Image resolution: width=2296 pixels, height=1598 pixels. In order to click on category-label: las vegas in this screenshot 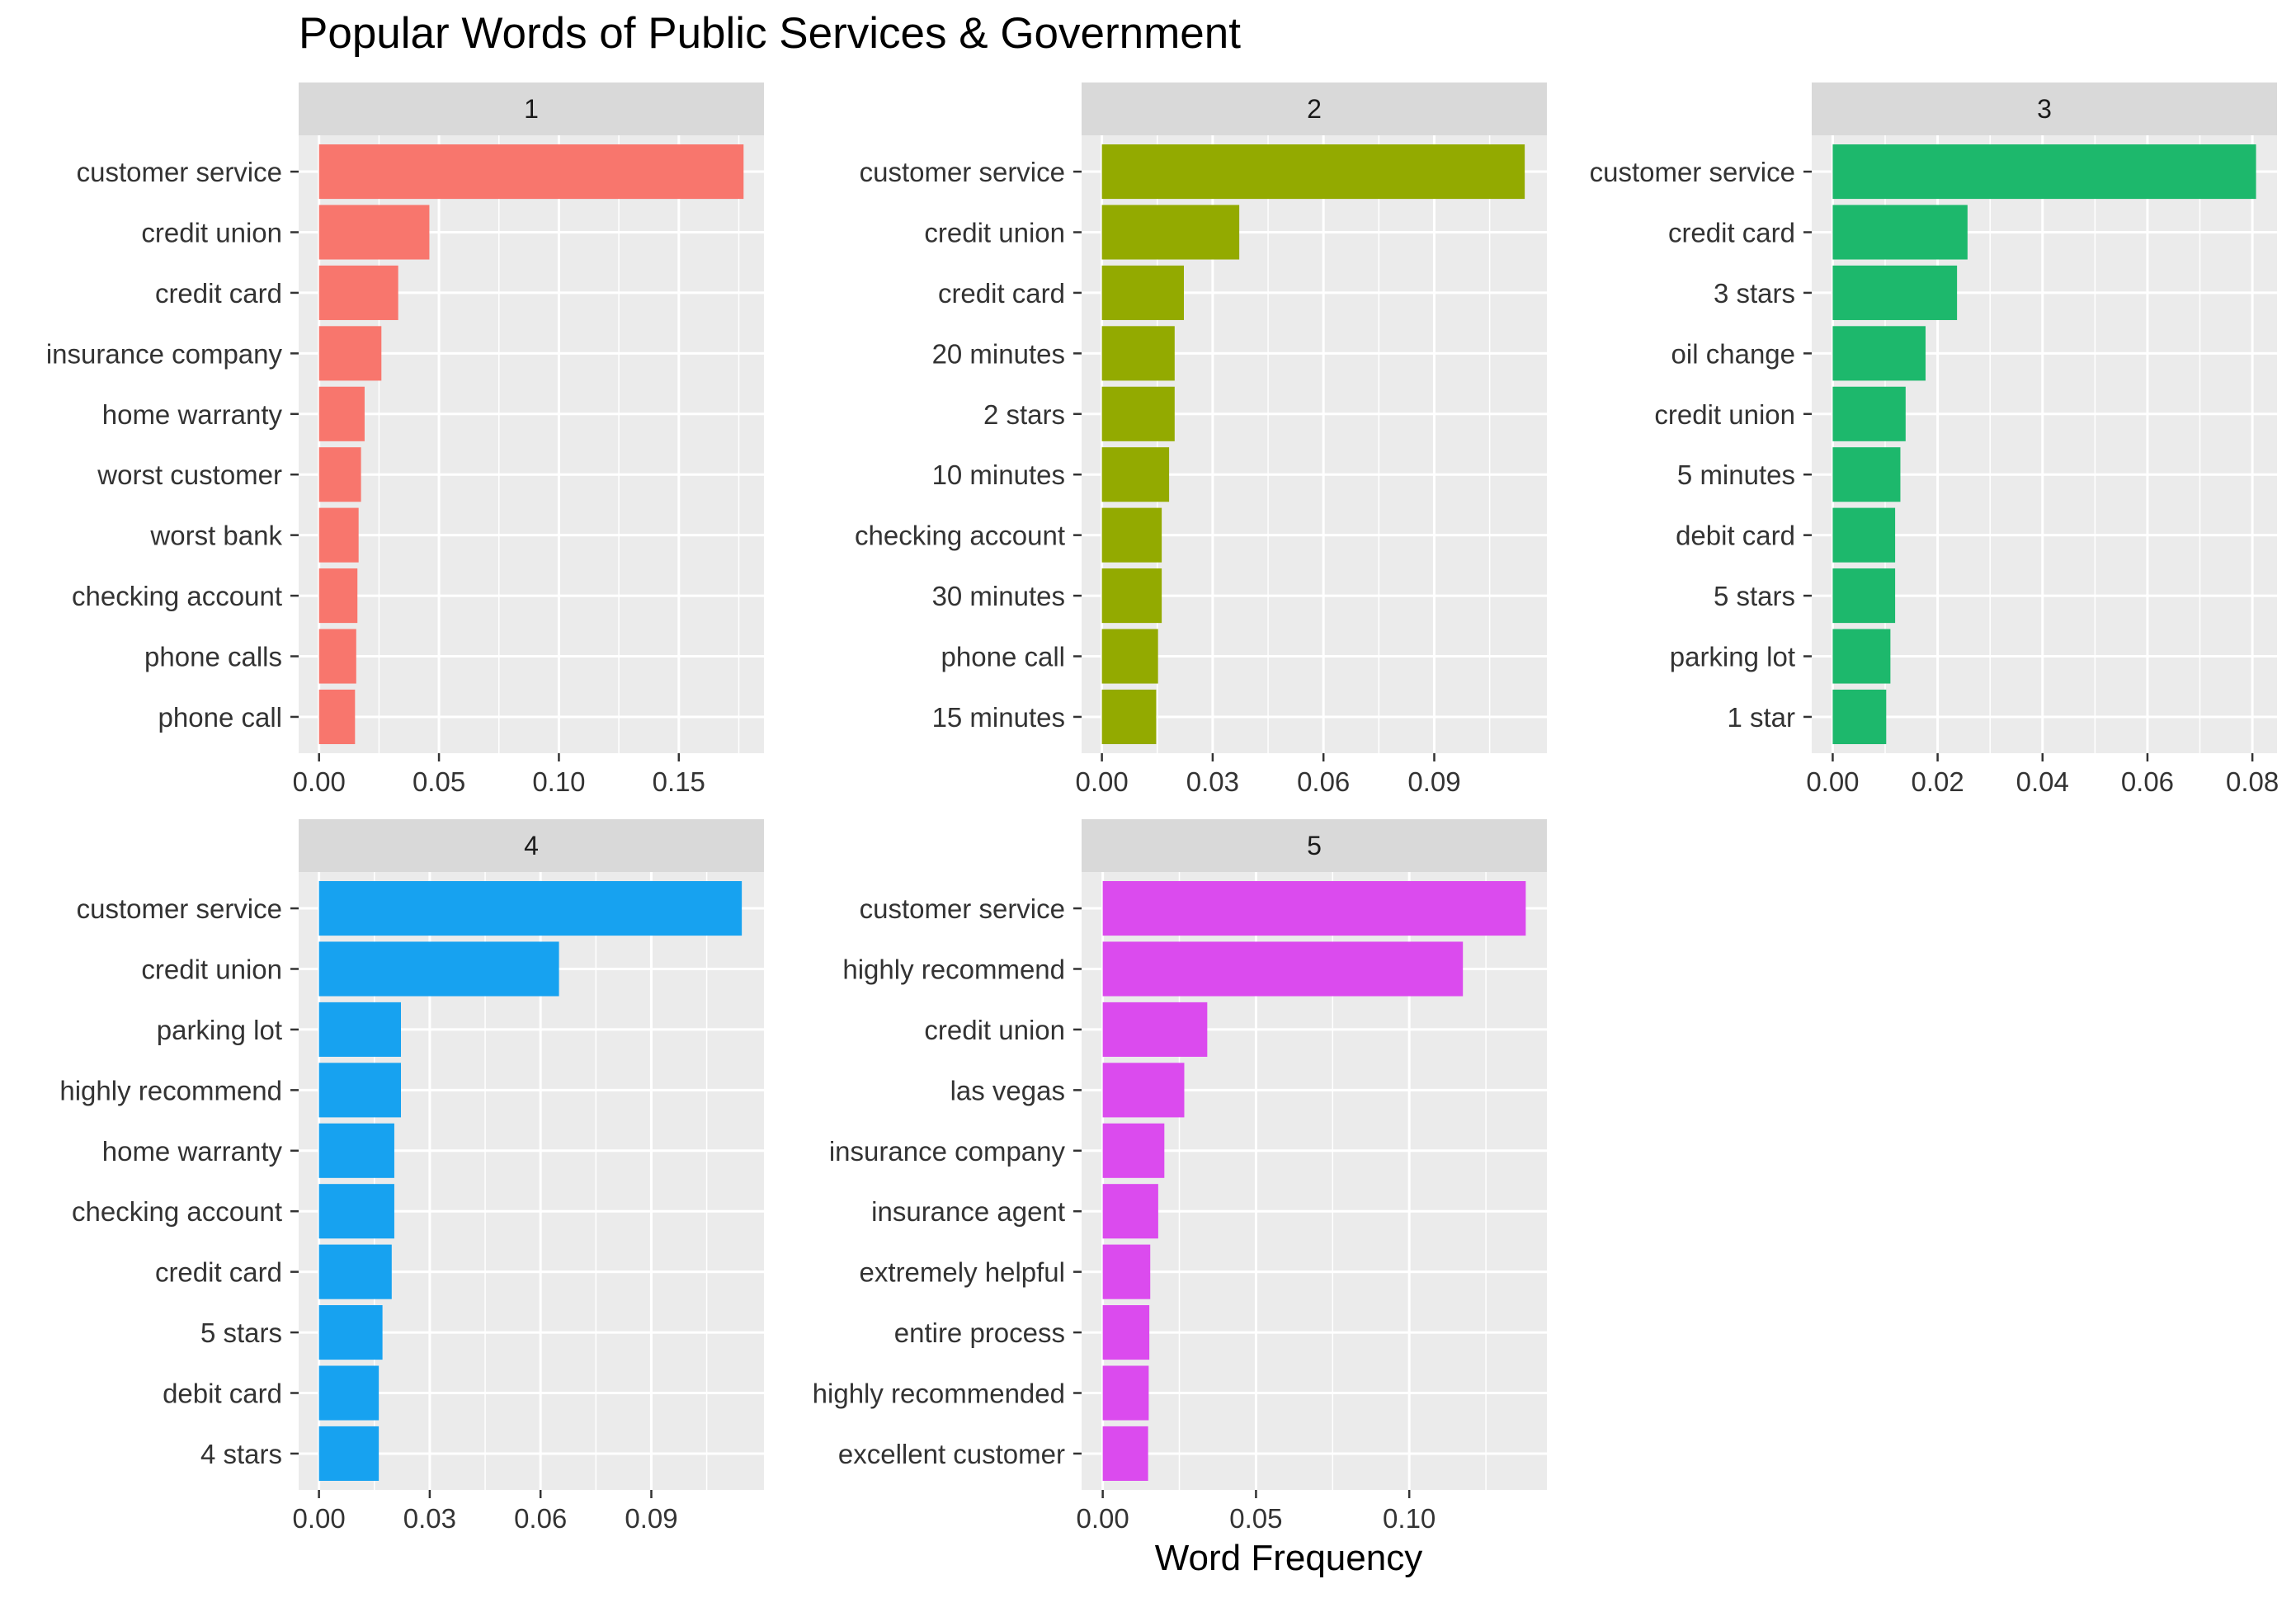, I will do `click(1007, 1090)`.